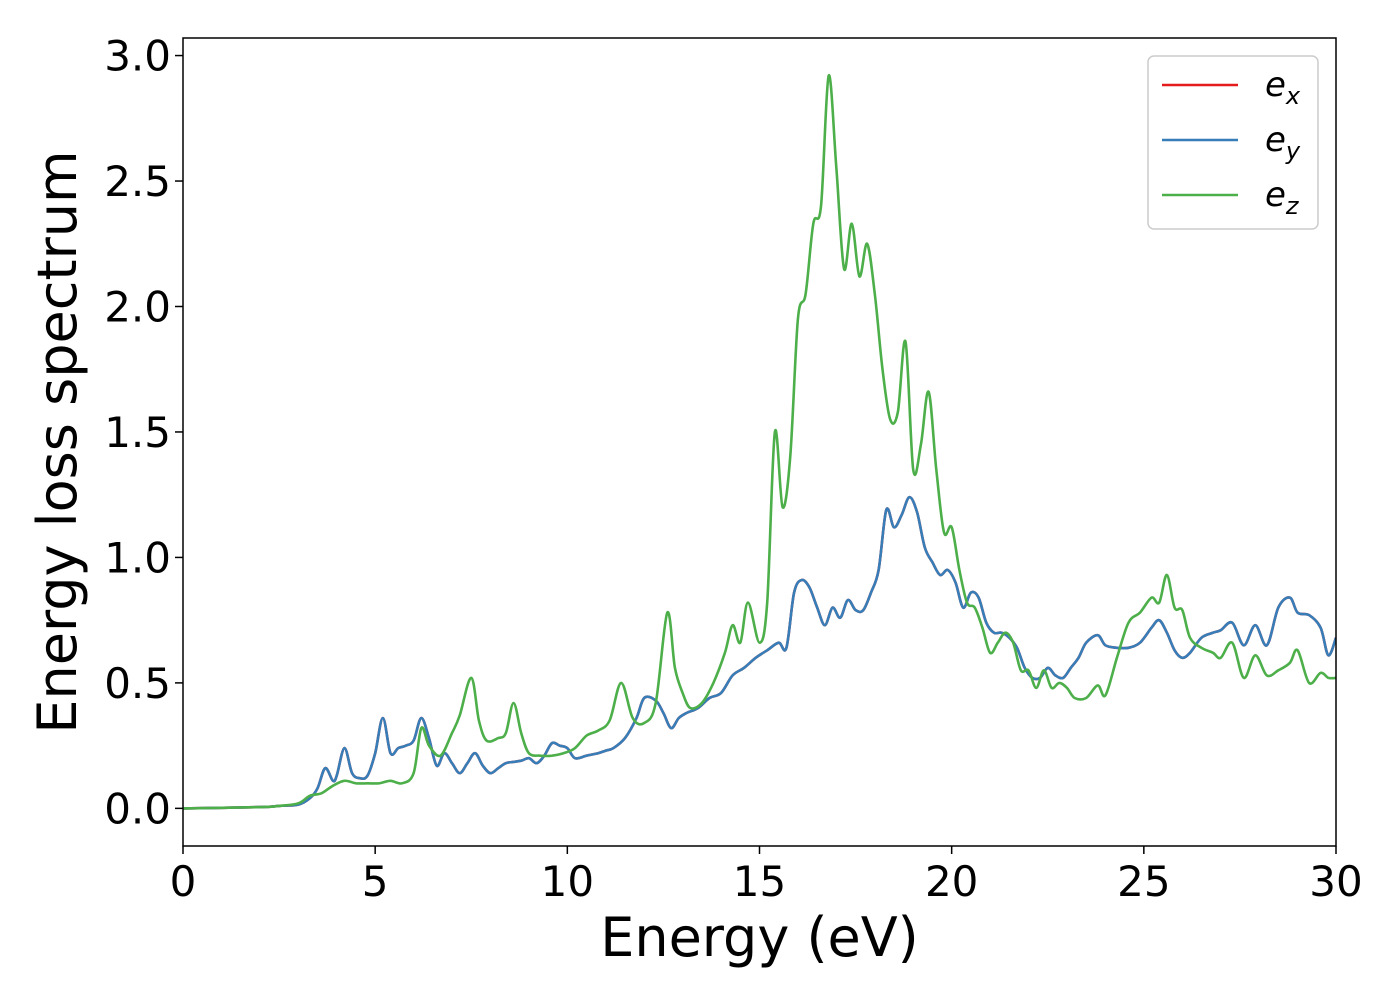 This screenshot has width=1400, height=1000. What do you see at coordinates (759, 881) in the screenshot?
I see `x-tick-label: 15` at bounding box center [759, 881].